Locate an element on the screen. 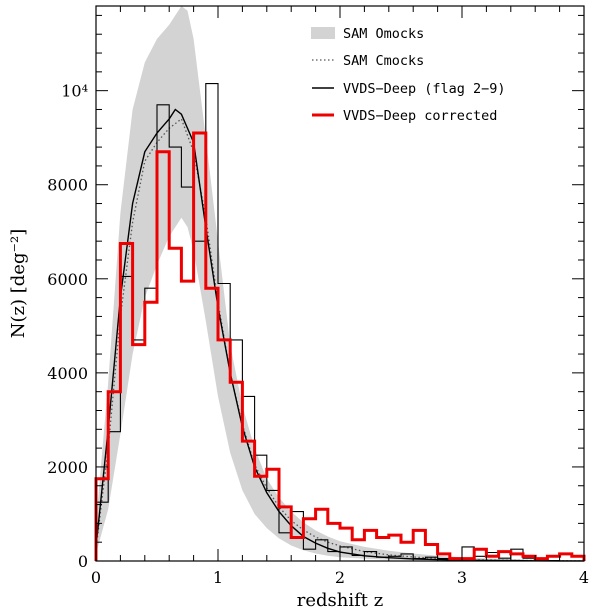 The height and width of the screenshot is (612, 600). legend-label-cmocks: SAM Cmocks is located at coordinates (383, 61).